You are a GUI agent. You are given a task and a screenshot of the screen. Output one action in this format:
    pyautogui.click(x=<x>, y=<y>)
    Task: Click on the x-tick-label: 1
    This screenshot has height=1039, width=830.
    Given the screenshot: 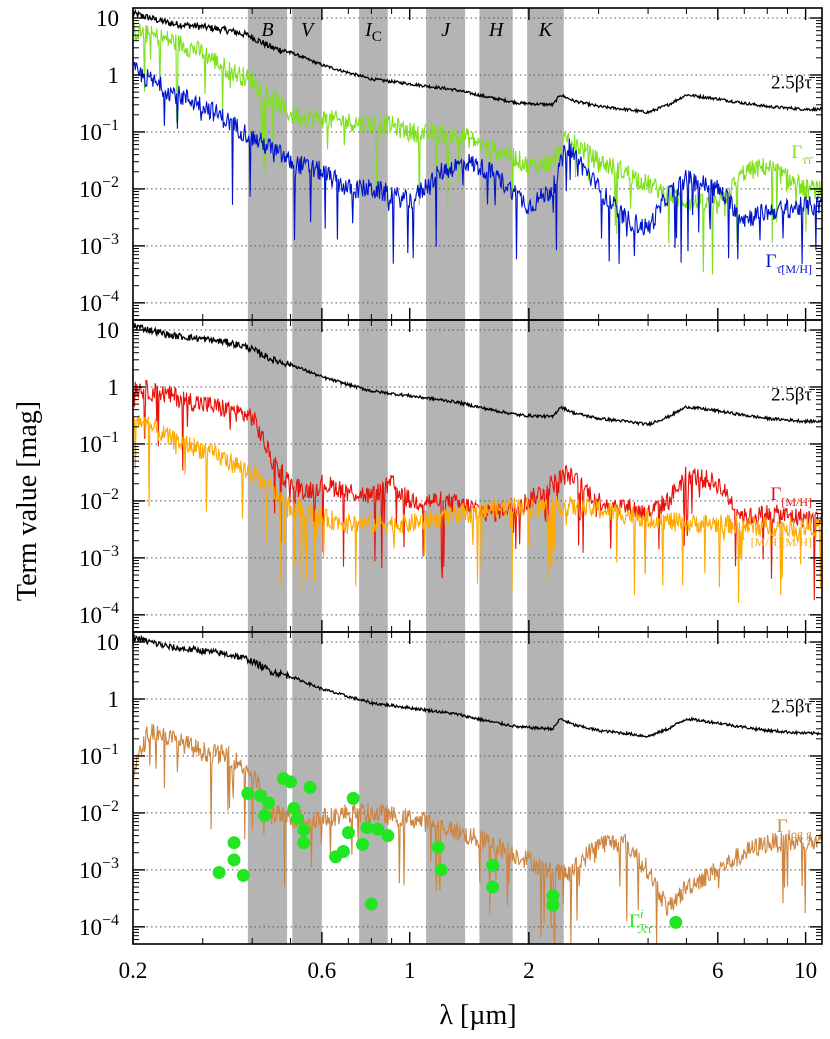 What is the action you would take?
    pyautogui.click(x=410, y=970)
    